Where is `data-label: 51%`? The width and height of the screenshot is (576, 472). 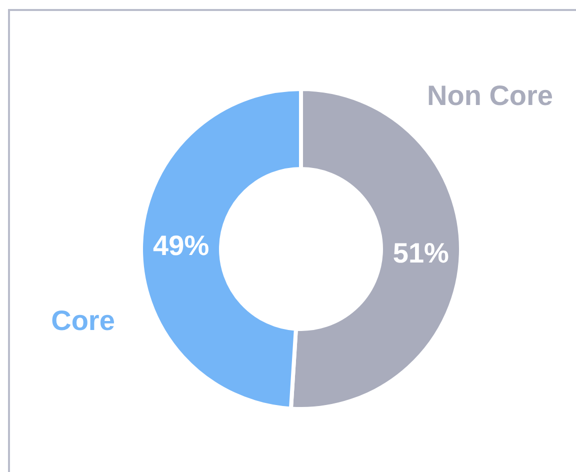 data-label: 51% is located at coordinates (421, 253).